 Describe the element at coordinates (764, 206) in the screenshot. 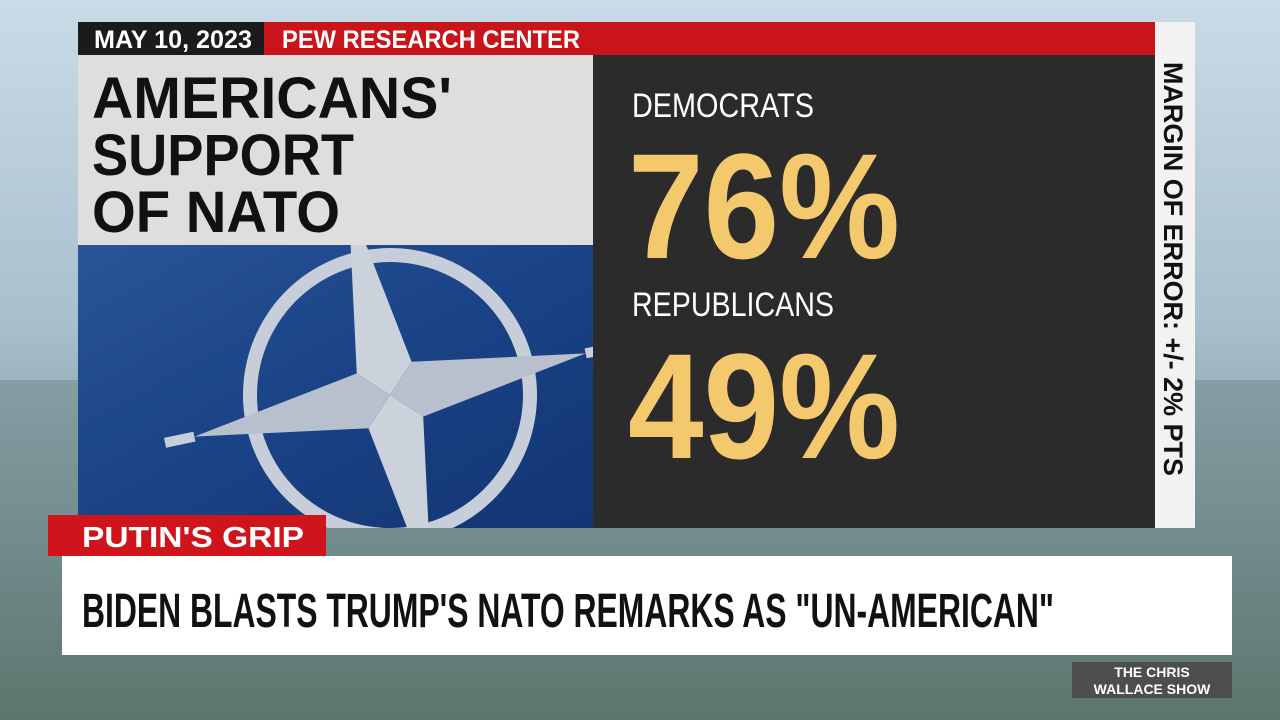

I see `stat-value: 76%` at that location.